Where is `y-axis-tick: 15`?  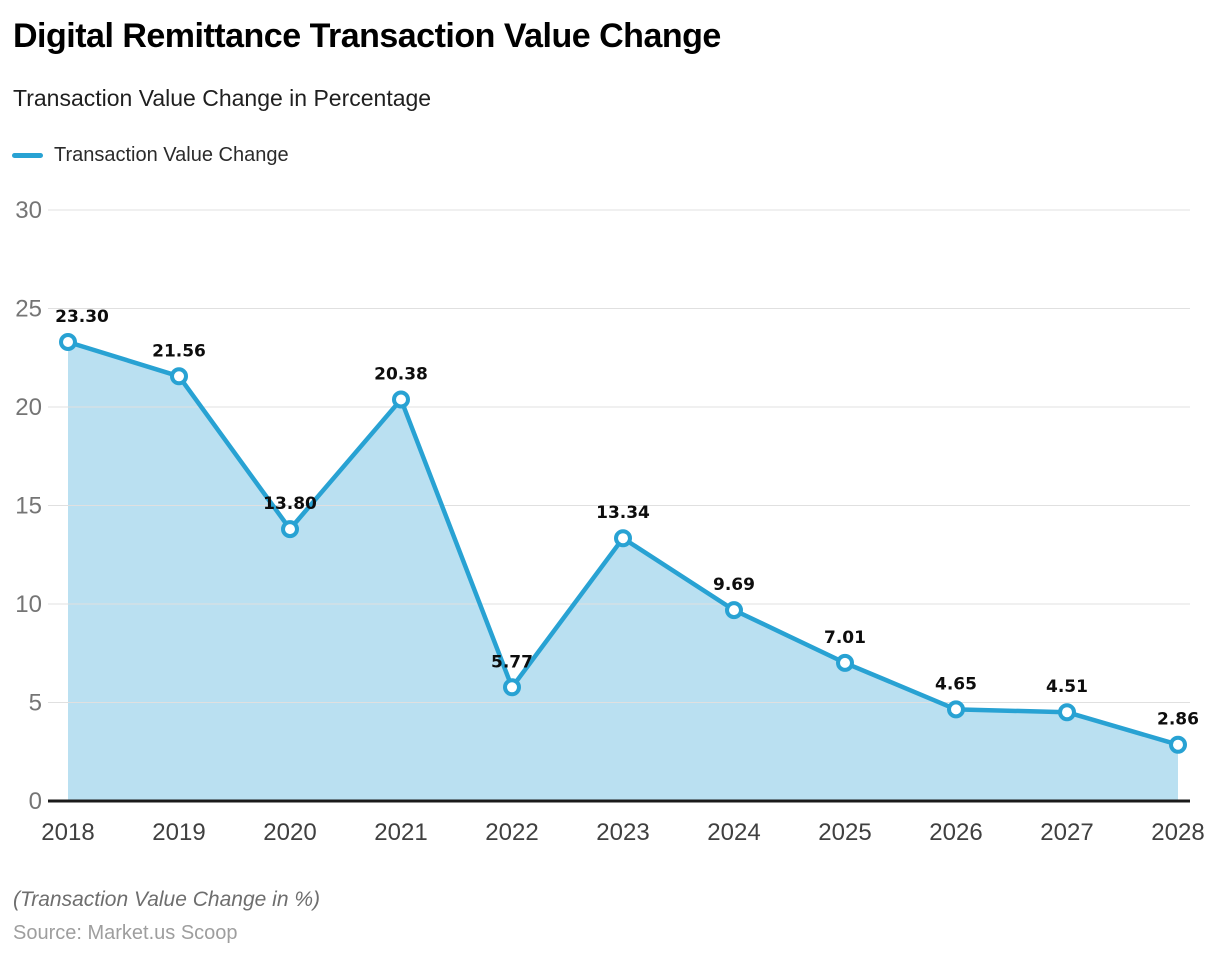
y-axis-tick: 15 is located at coordinates (28, 506).